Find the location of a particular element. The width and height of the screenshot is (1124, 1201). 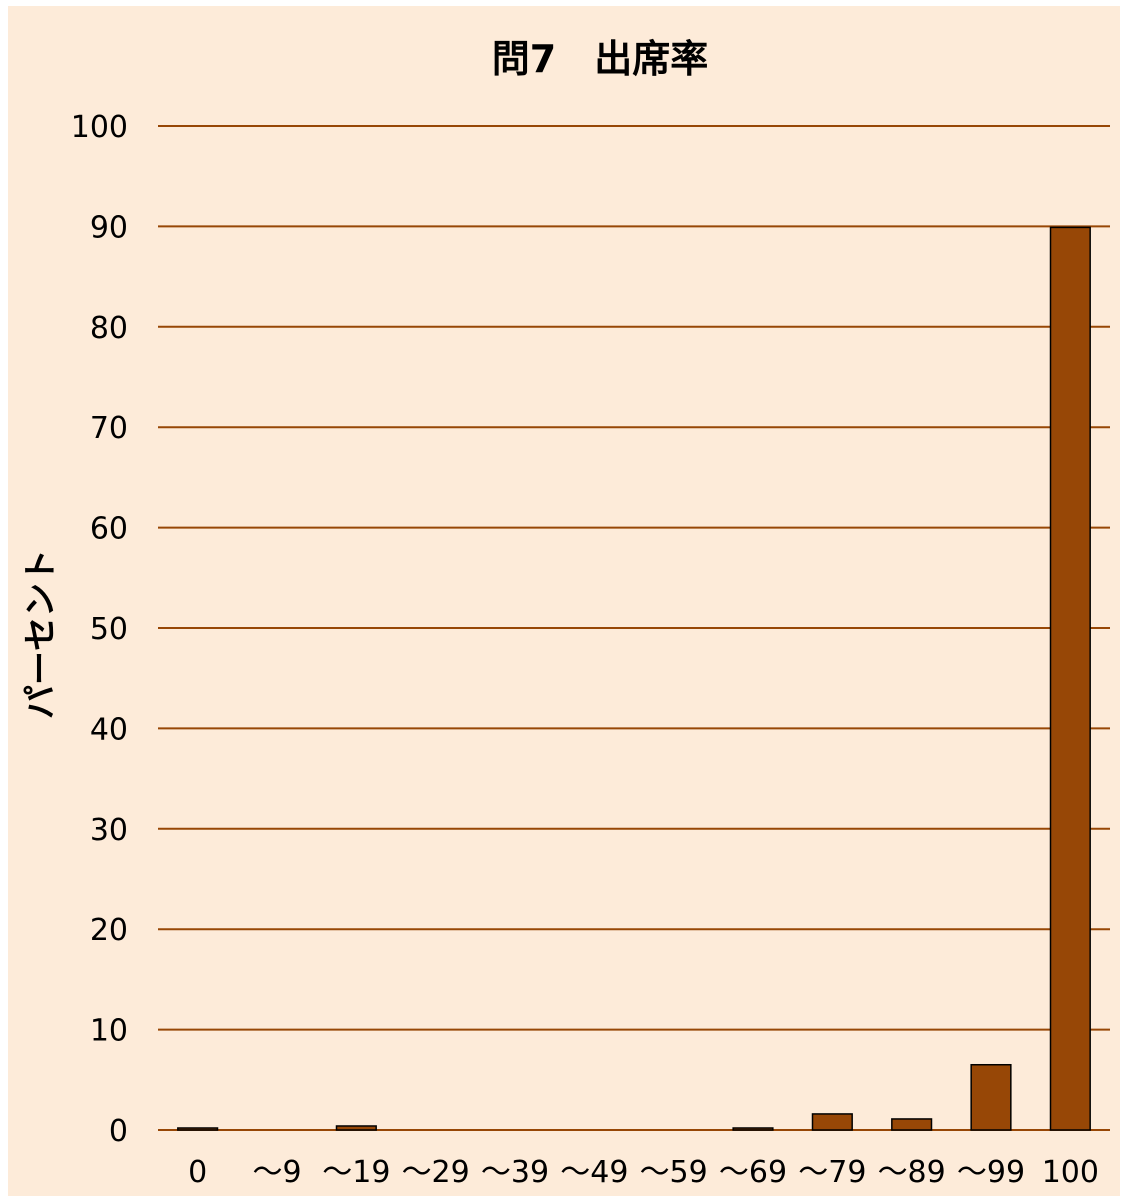

x-tick-label: 〜19 is located at coordinates (356, 1172).